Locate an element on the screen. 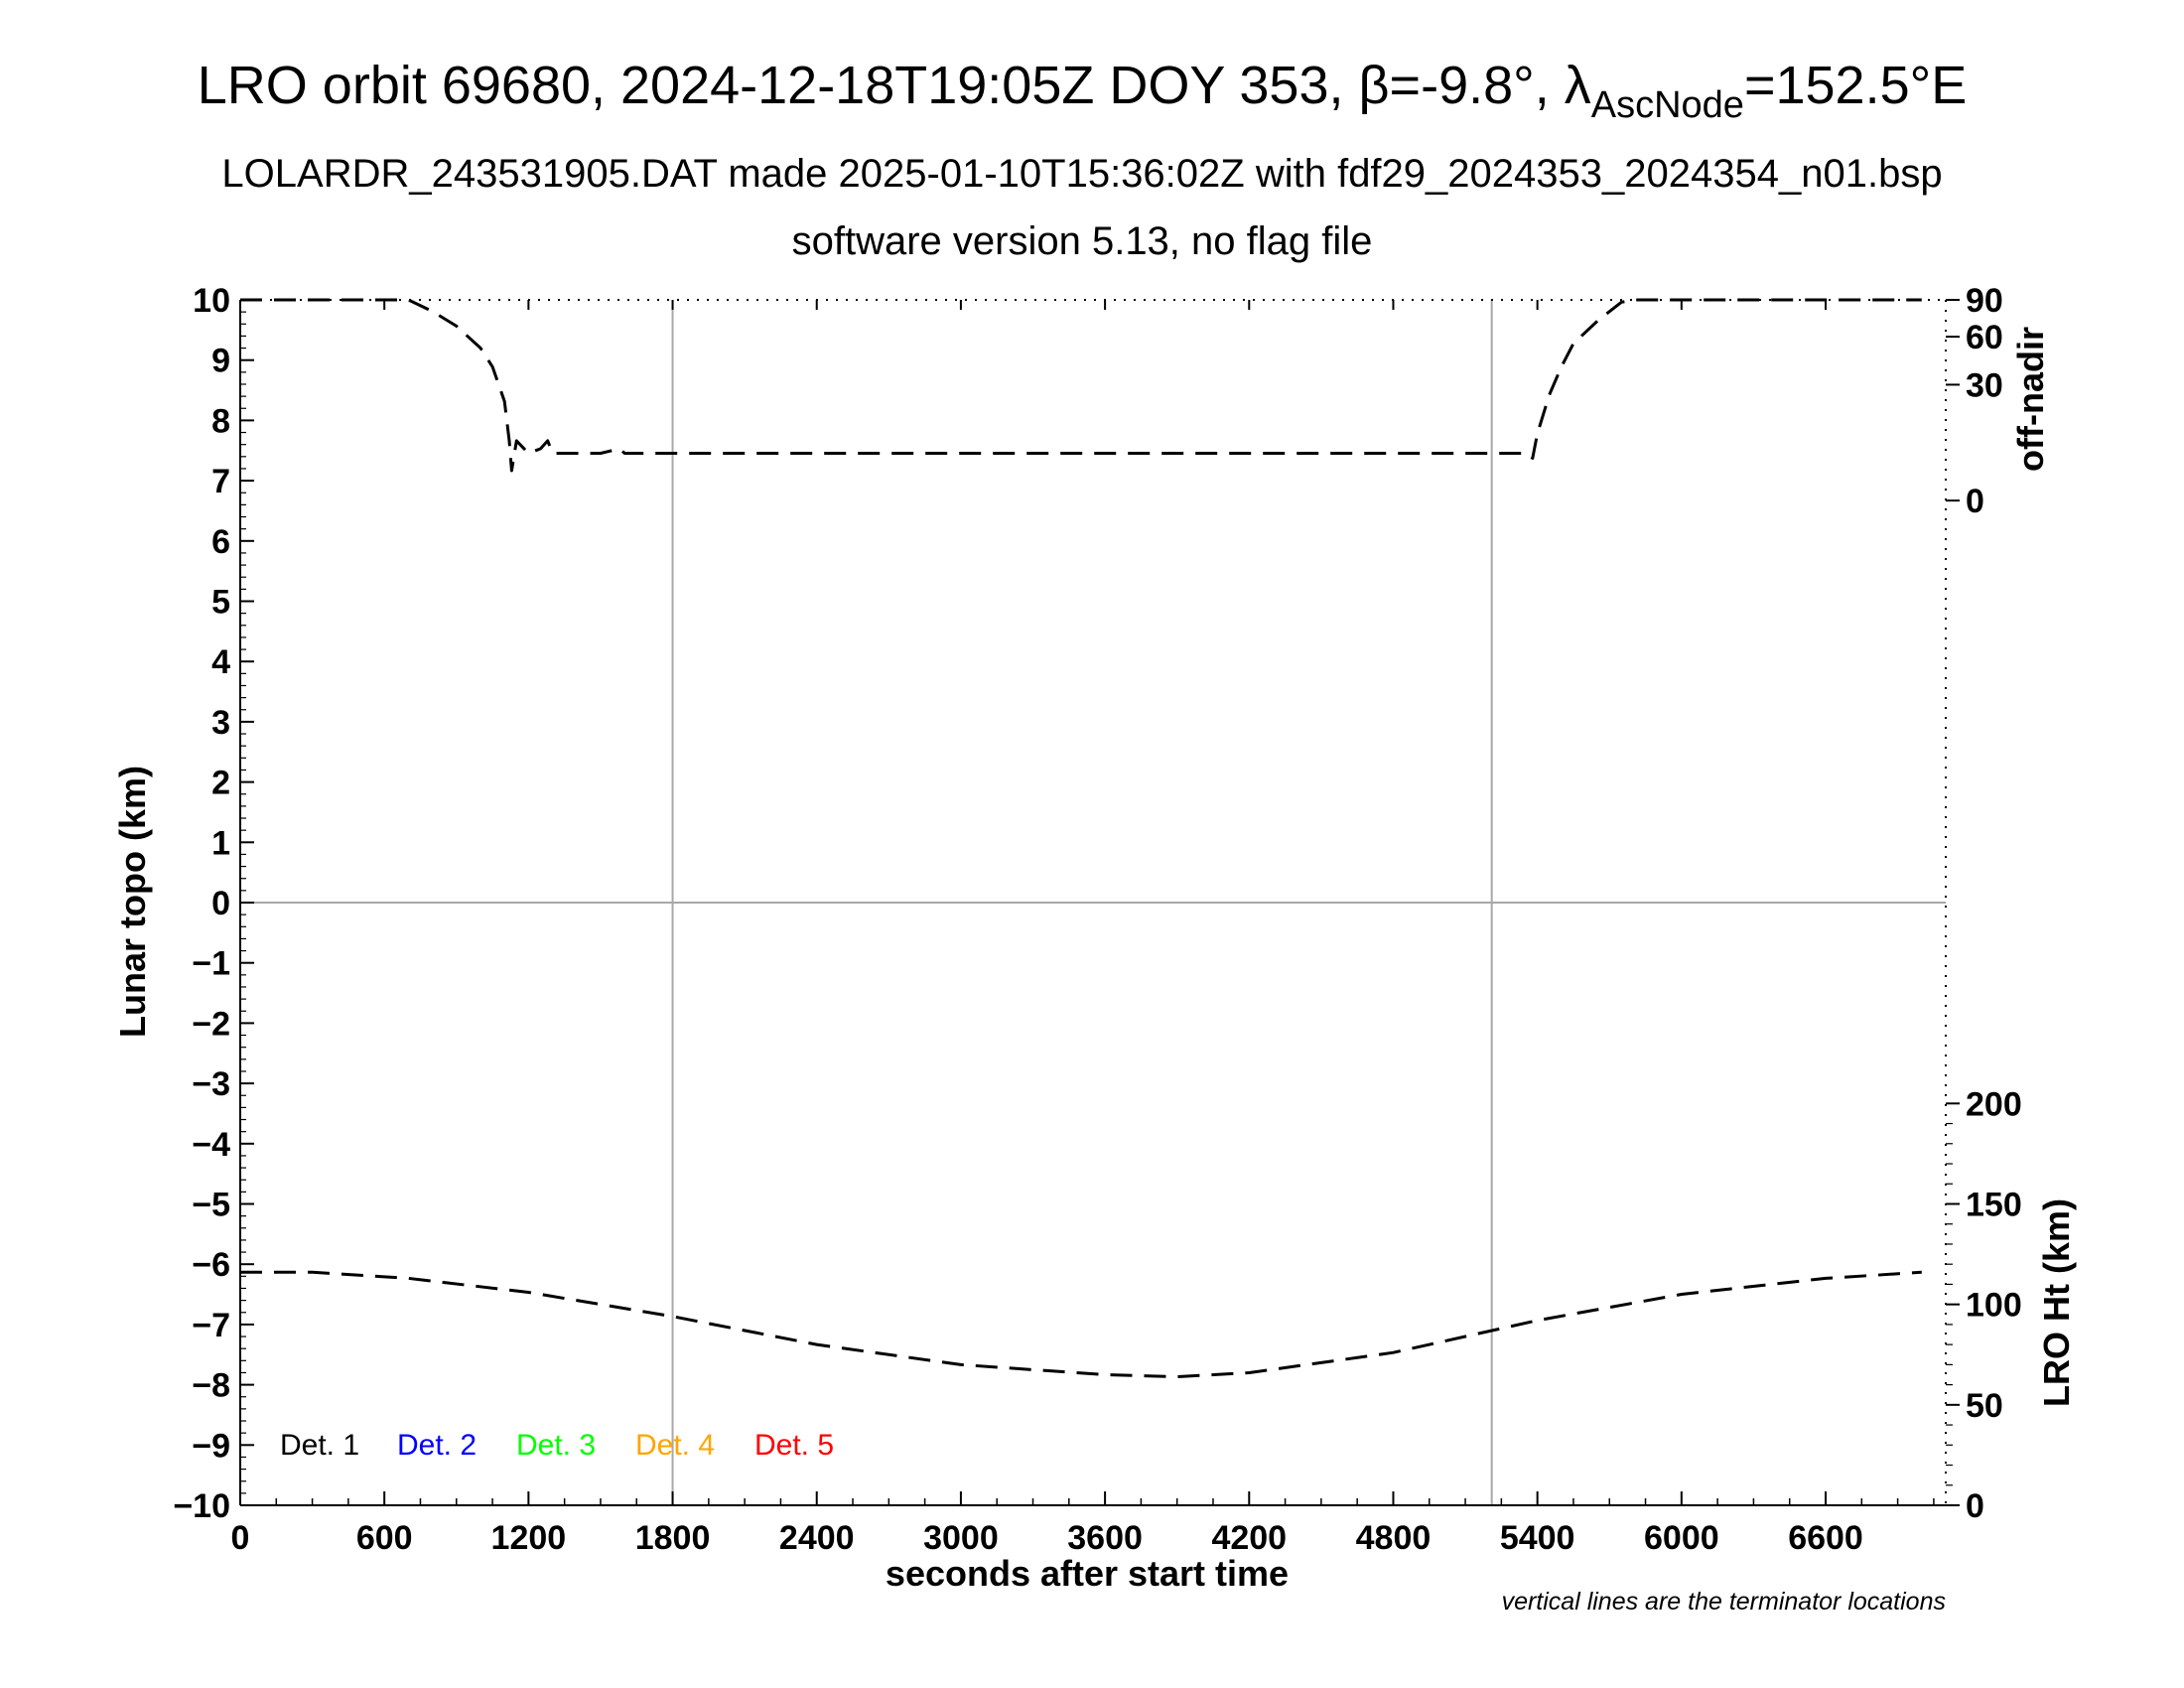 The width and height of the screenshot is (2184, 1688). off-nadir-tick-label: 0 is located at coordinates (1975, 501).